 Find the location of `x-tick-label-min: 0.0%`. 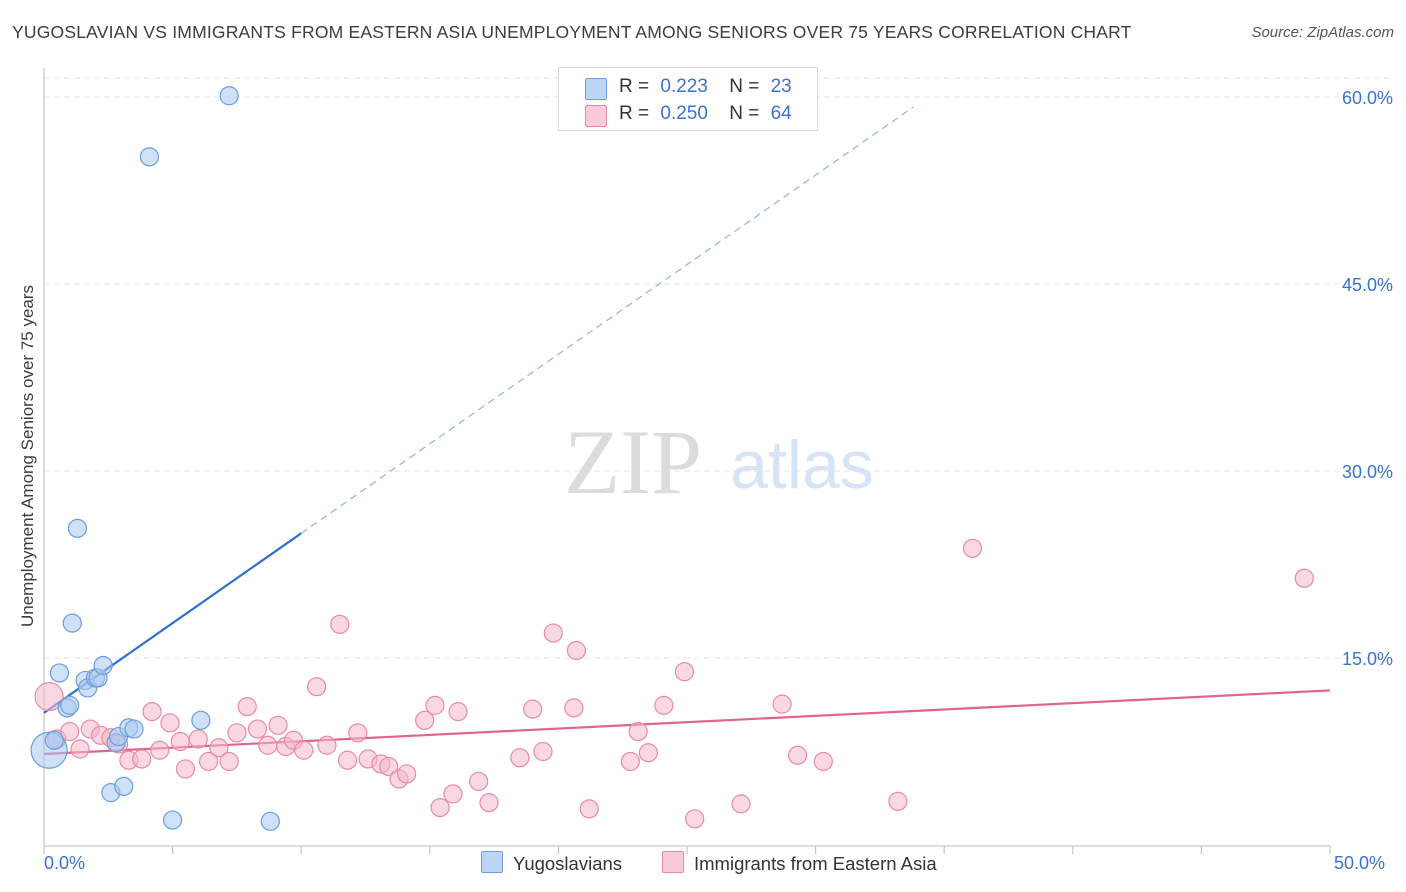

x-tick-label-min: 0.0% is located at coordinates (65, 863).